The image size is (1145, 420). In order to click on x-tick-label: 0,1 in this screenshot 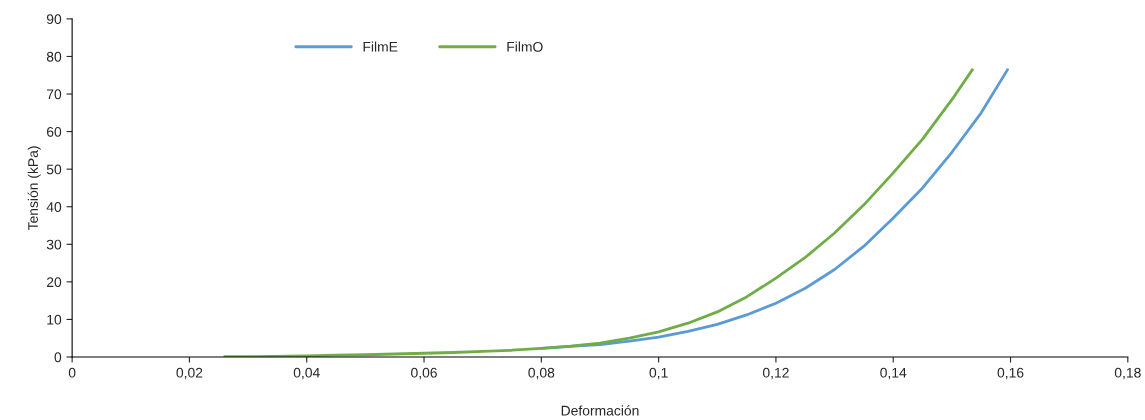, I will do `click(658, 373)`.